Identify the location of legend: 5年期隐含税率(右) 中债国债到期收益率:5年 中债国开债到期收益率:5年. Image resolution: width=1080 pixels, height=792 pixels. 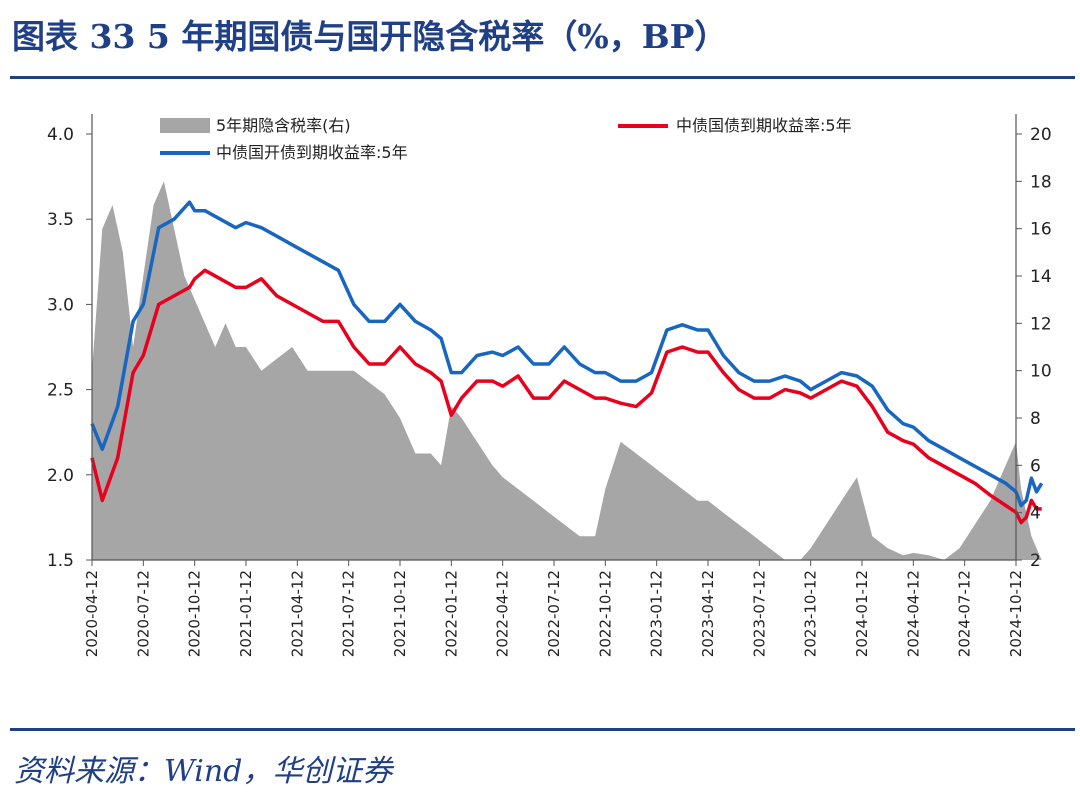
(506, 139).